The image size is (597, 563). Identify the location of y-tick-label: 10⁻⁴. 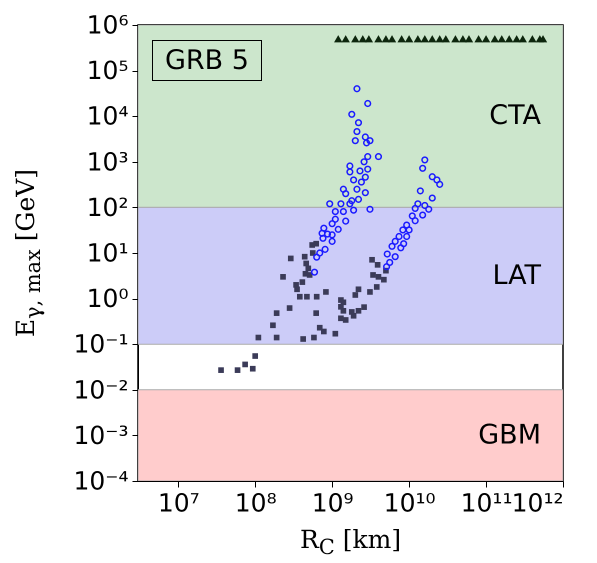
(100, 481).